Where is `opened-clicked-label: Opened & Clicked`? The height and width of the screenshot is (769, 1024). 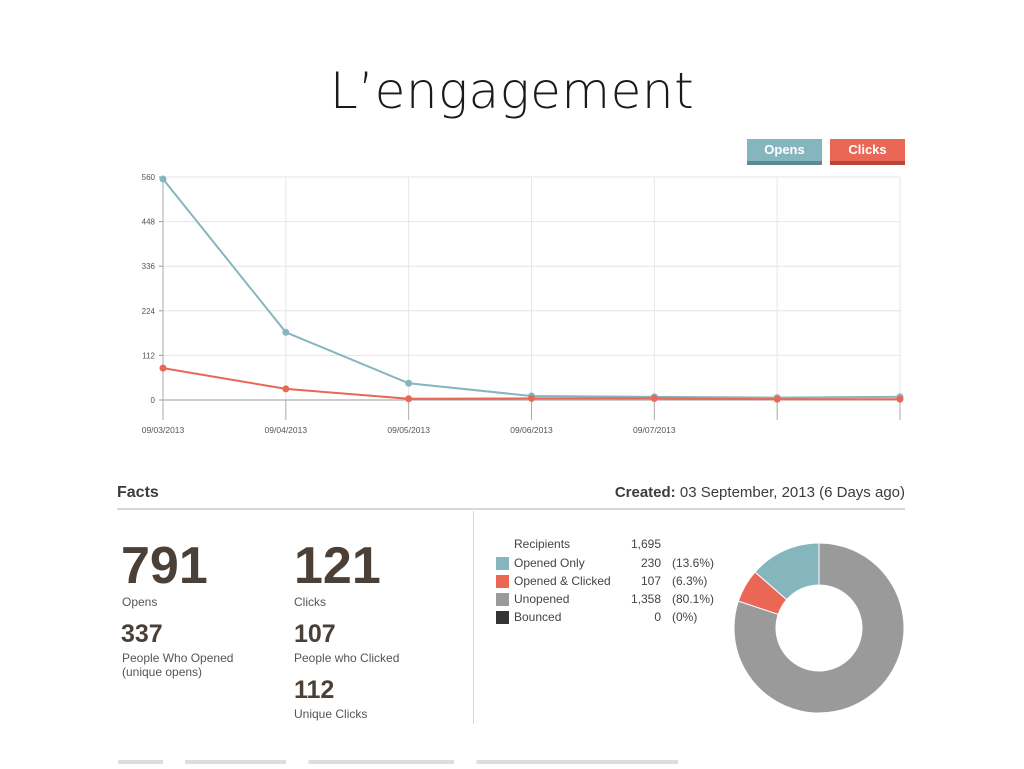
opened-clicked-label: Opened & Clicked is located at coordinates (562, 581).